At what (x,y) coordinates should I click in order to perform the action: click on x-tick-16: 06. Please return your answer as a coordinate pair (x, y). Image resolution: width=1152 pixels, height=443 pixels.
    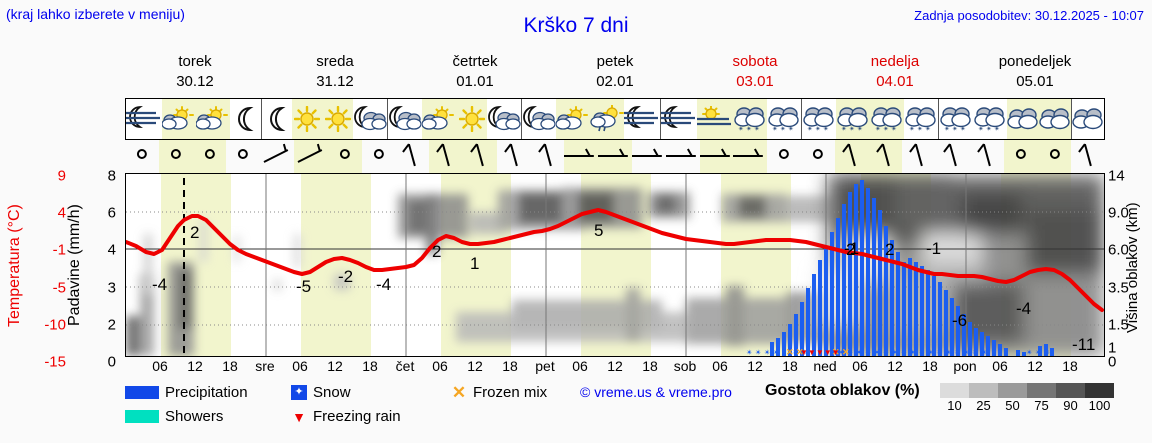
    Looking at the image, I should click on (720, 366).